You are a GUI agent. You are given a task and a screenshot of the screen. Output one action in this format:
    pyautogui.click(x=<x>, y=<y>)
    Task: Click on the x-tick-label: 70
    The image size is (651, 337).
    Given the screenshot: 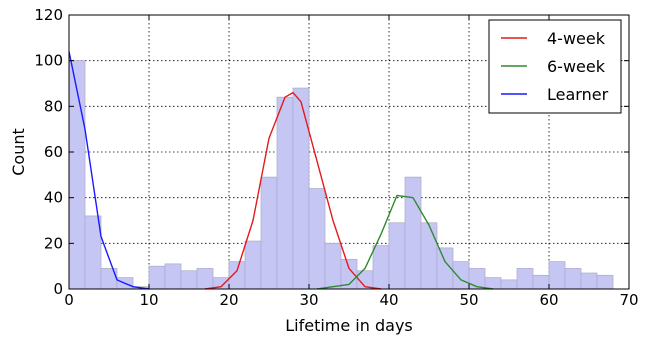 What is the action you would take?
    pyautogui.click(x=628, y=300)
    